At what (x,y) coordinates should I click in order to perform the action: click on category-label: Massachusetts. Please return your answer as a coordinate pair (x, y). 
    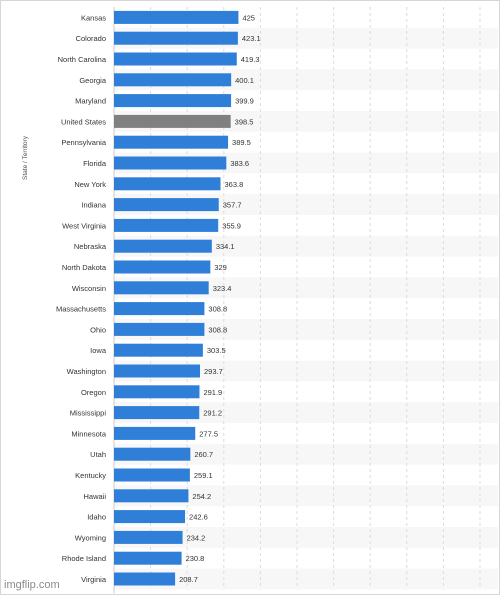
    Looking at the image, I should click on (81, 309).